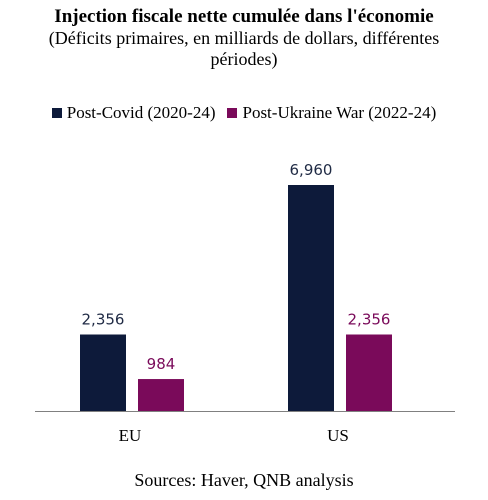 The image size is (488, 500). I want to click on legend-item-post-ukraine: Post-Ukraine War (2022-24), so click(331, 113).